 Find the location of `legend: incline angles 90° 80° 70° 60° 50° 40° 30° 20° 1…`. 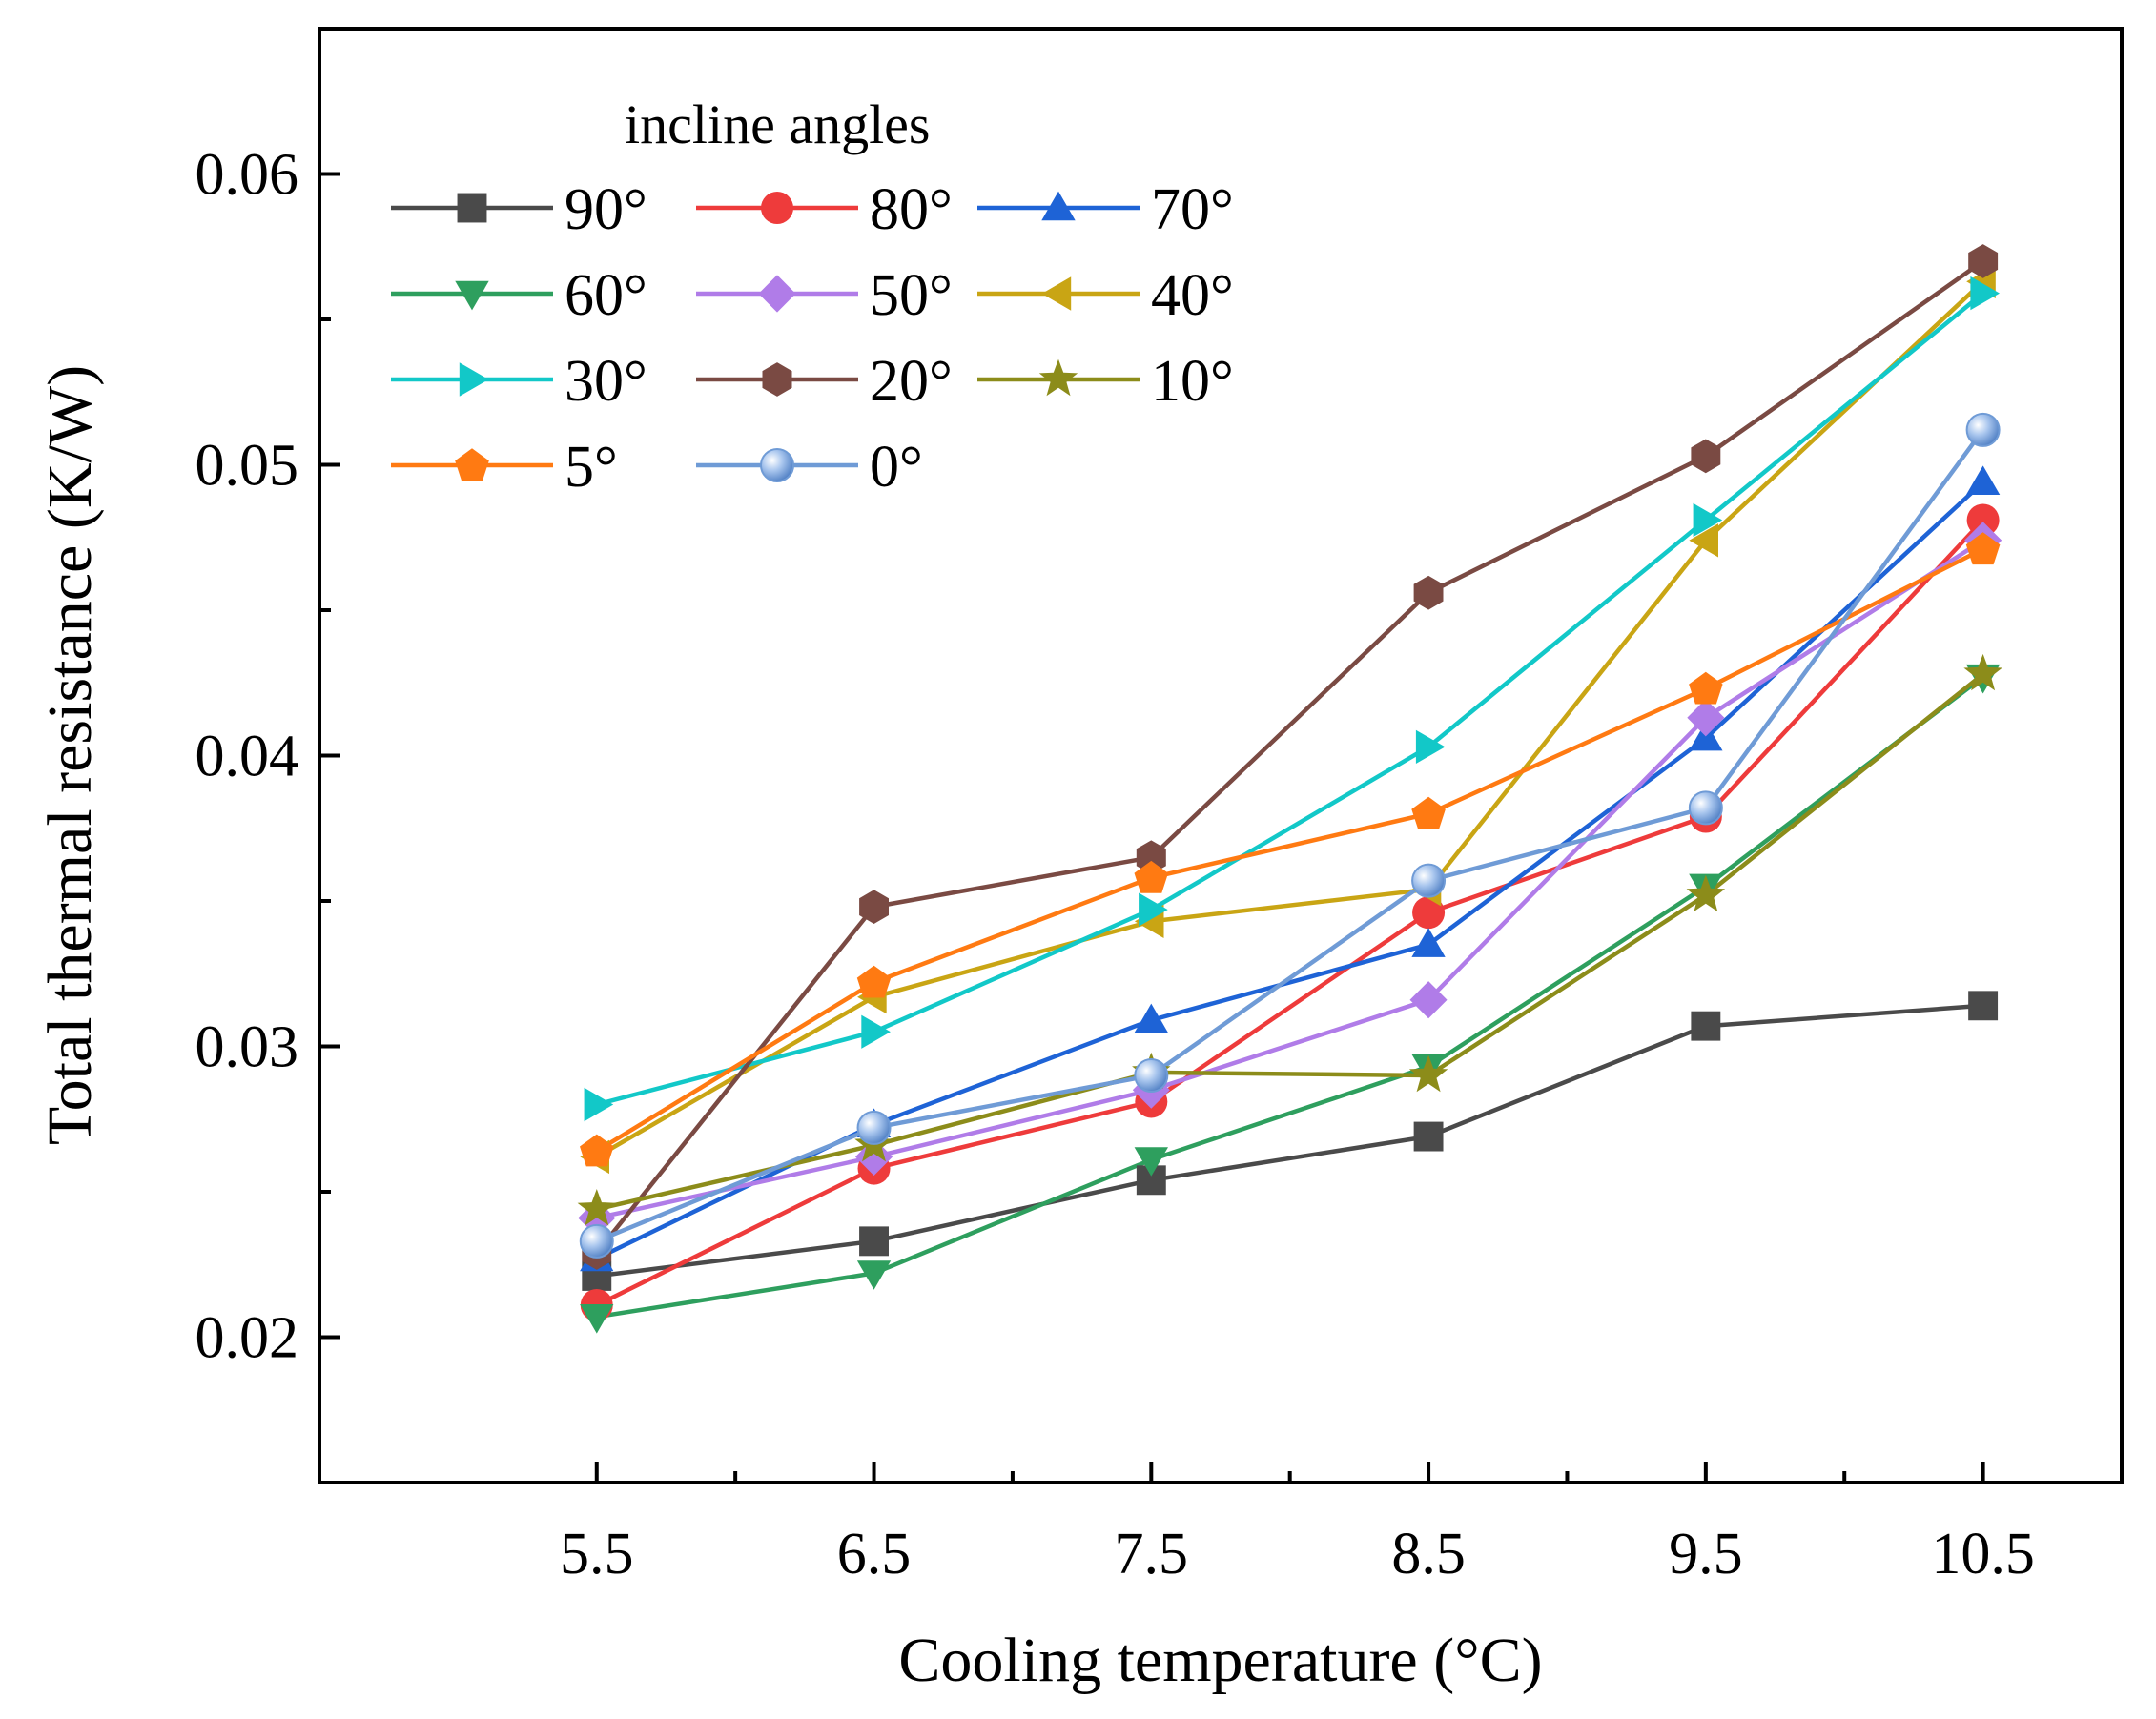

legend: incline angles 90° 80° 70° 60° 50° 40° 30° 20° 1… is located at coordinates (812, 296).